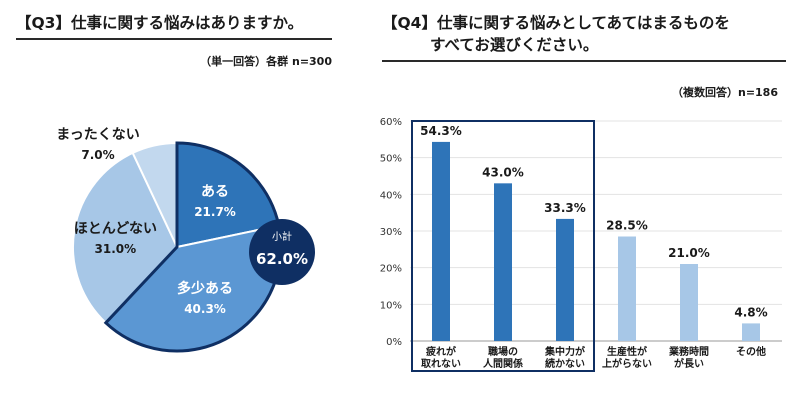 The image size is (800, 419). Describe the element at coordinates (556, 23) in the screenshot. I see `q4-title-line1: 【Q4】仕事に関する悩みとしてあてはまるものを` at that location.